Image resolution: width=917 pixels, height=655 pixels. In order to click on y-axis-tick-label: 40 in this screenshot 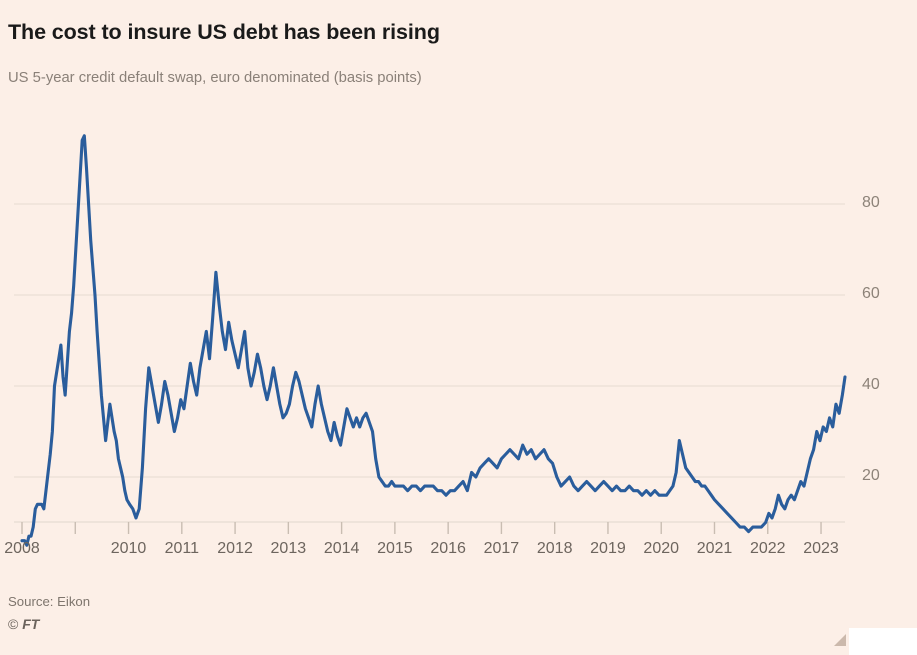, I will do `click(871, 384)`.